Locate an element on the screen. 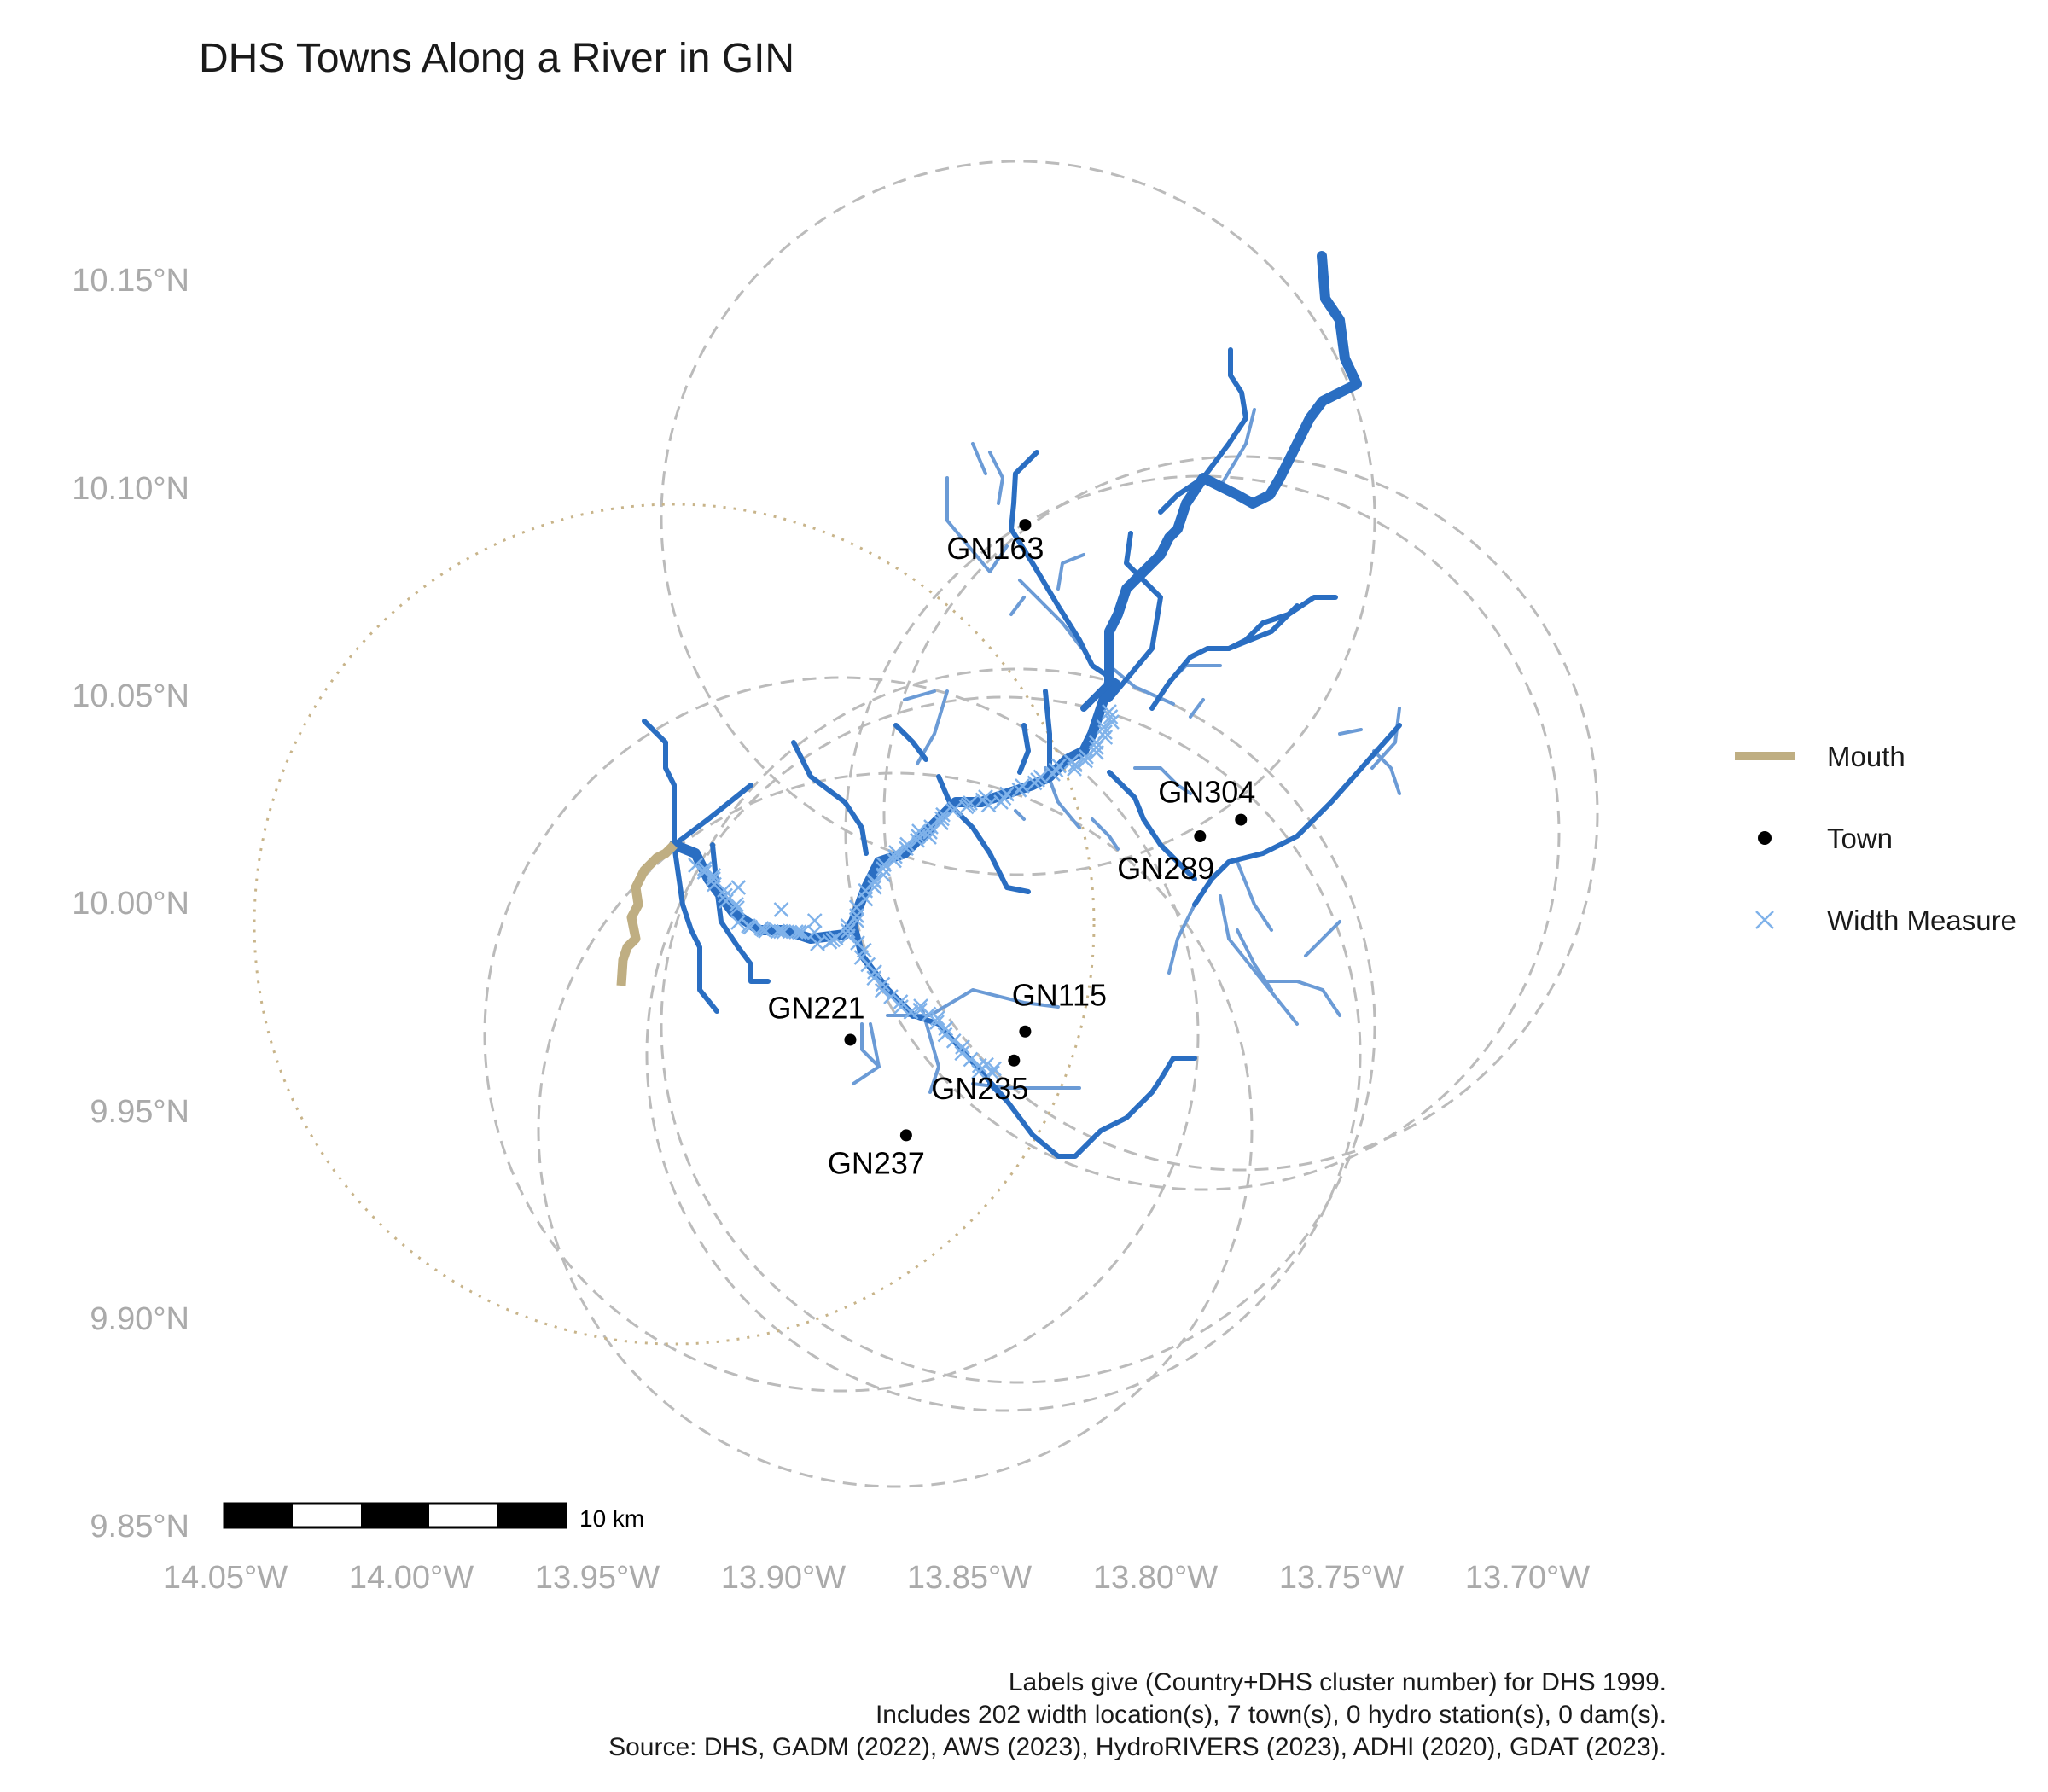 The image size is (2048, 1792). main-river is located at coordinates (1096, 695).